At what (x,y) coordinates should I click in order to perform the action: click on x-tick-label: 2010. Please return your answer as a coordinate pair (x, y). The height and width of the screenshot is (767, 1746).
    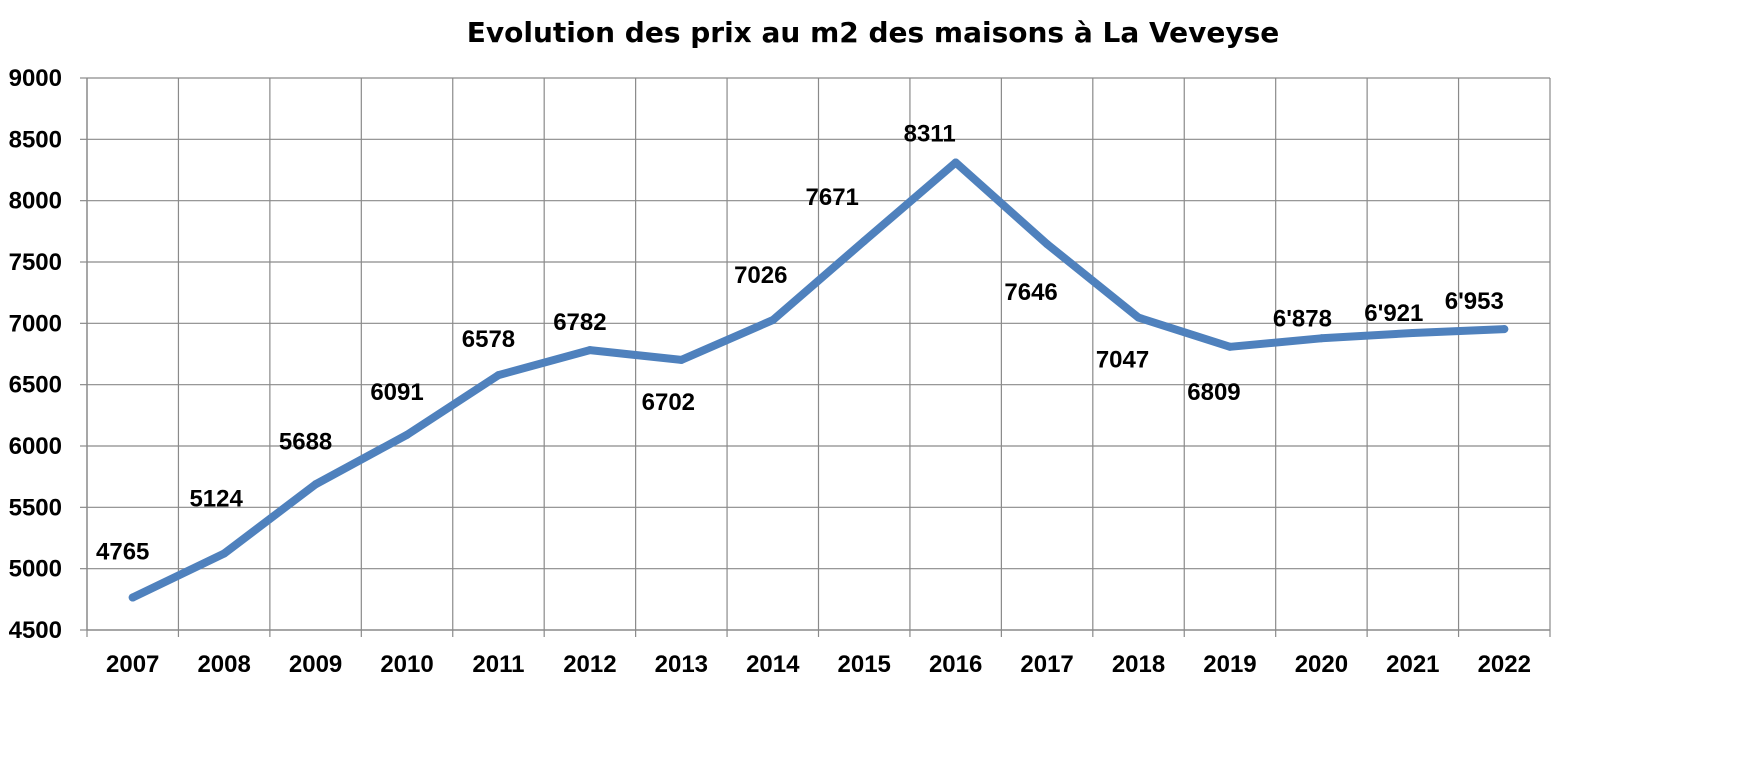
    Looking at the image, I should click on (406, 664).